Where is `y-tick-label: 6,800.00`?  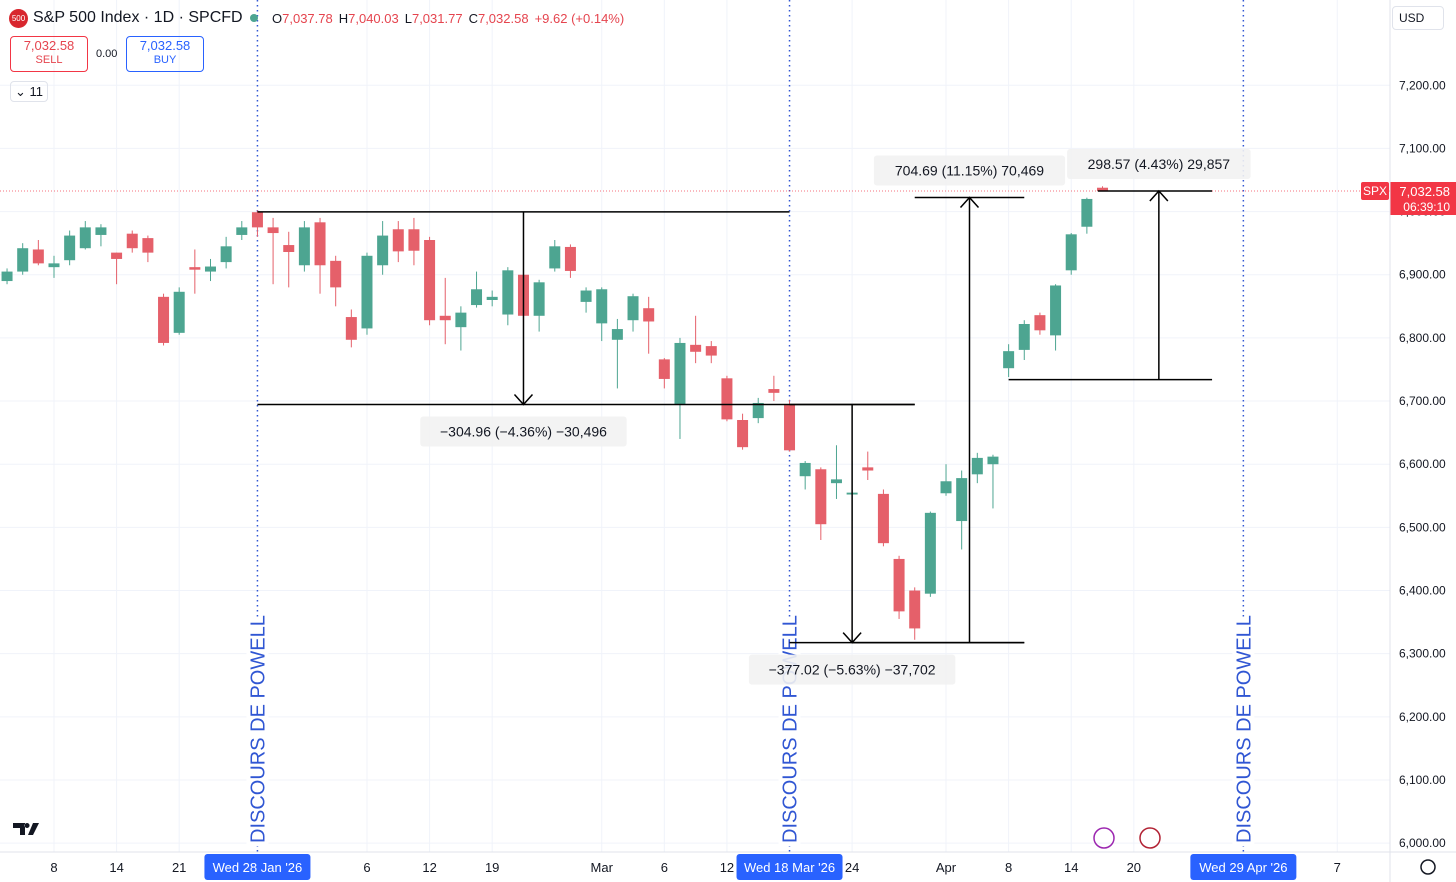
y-tick-label: 6,800.00 is located at coordinates (1422, 338).